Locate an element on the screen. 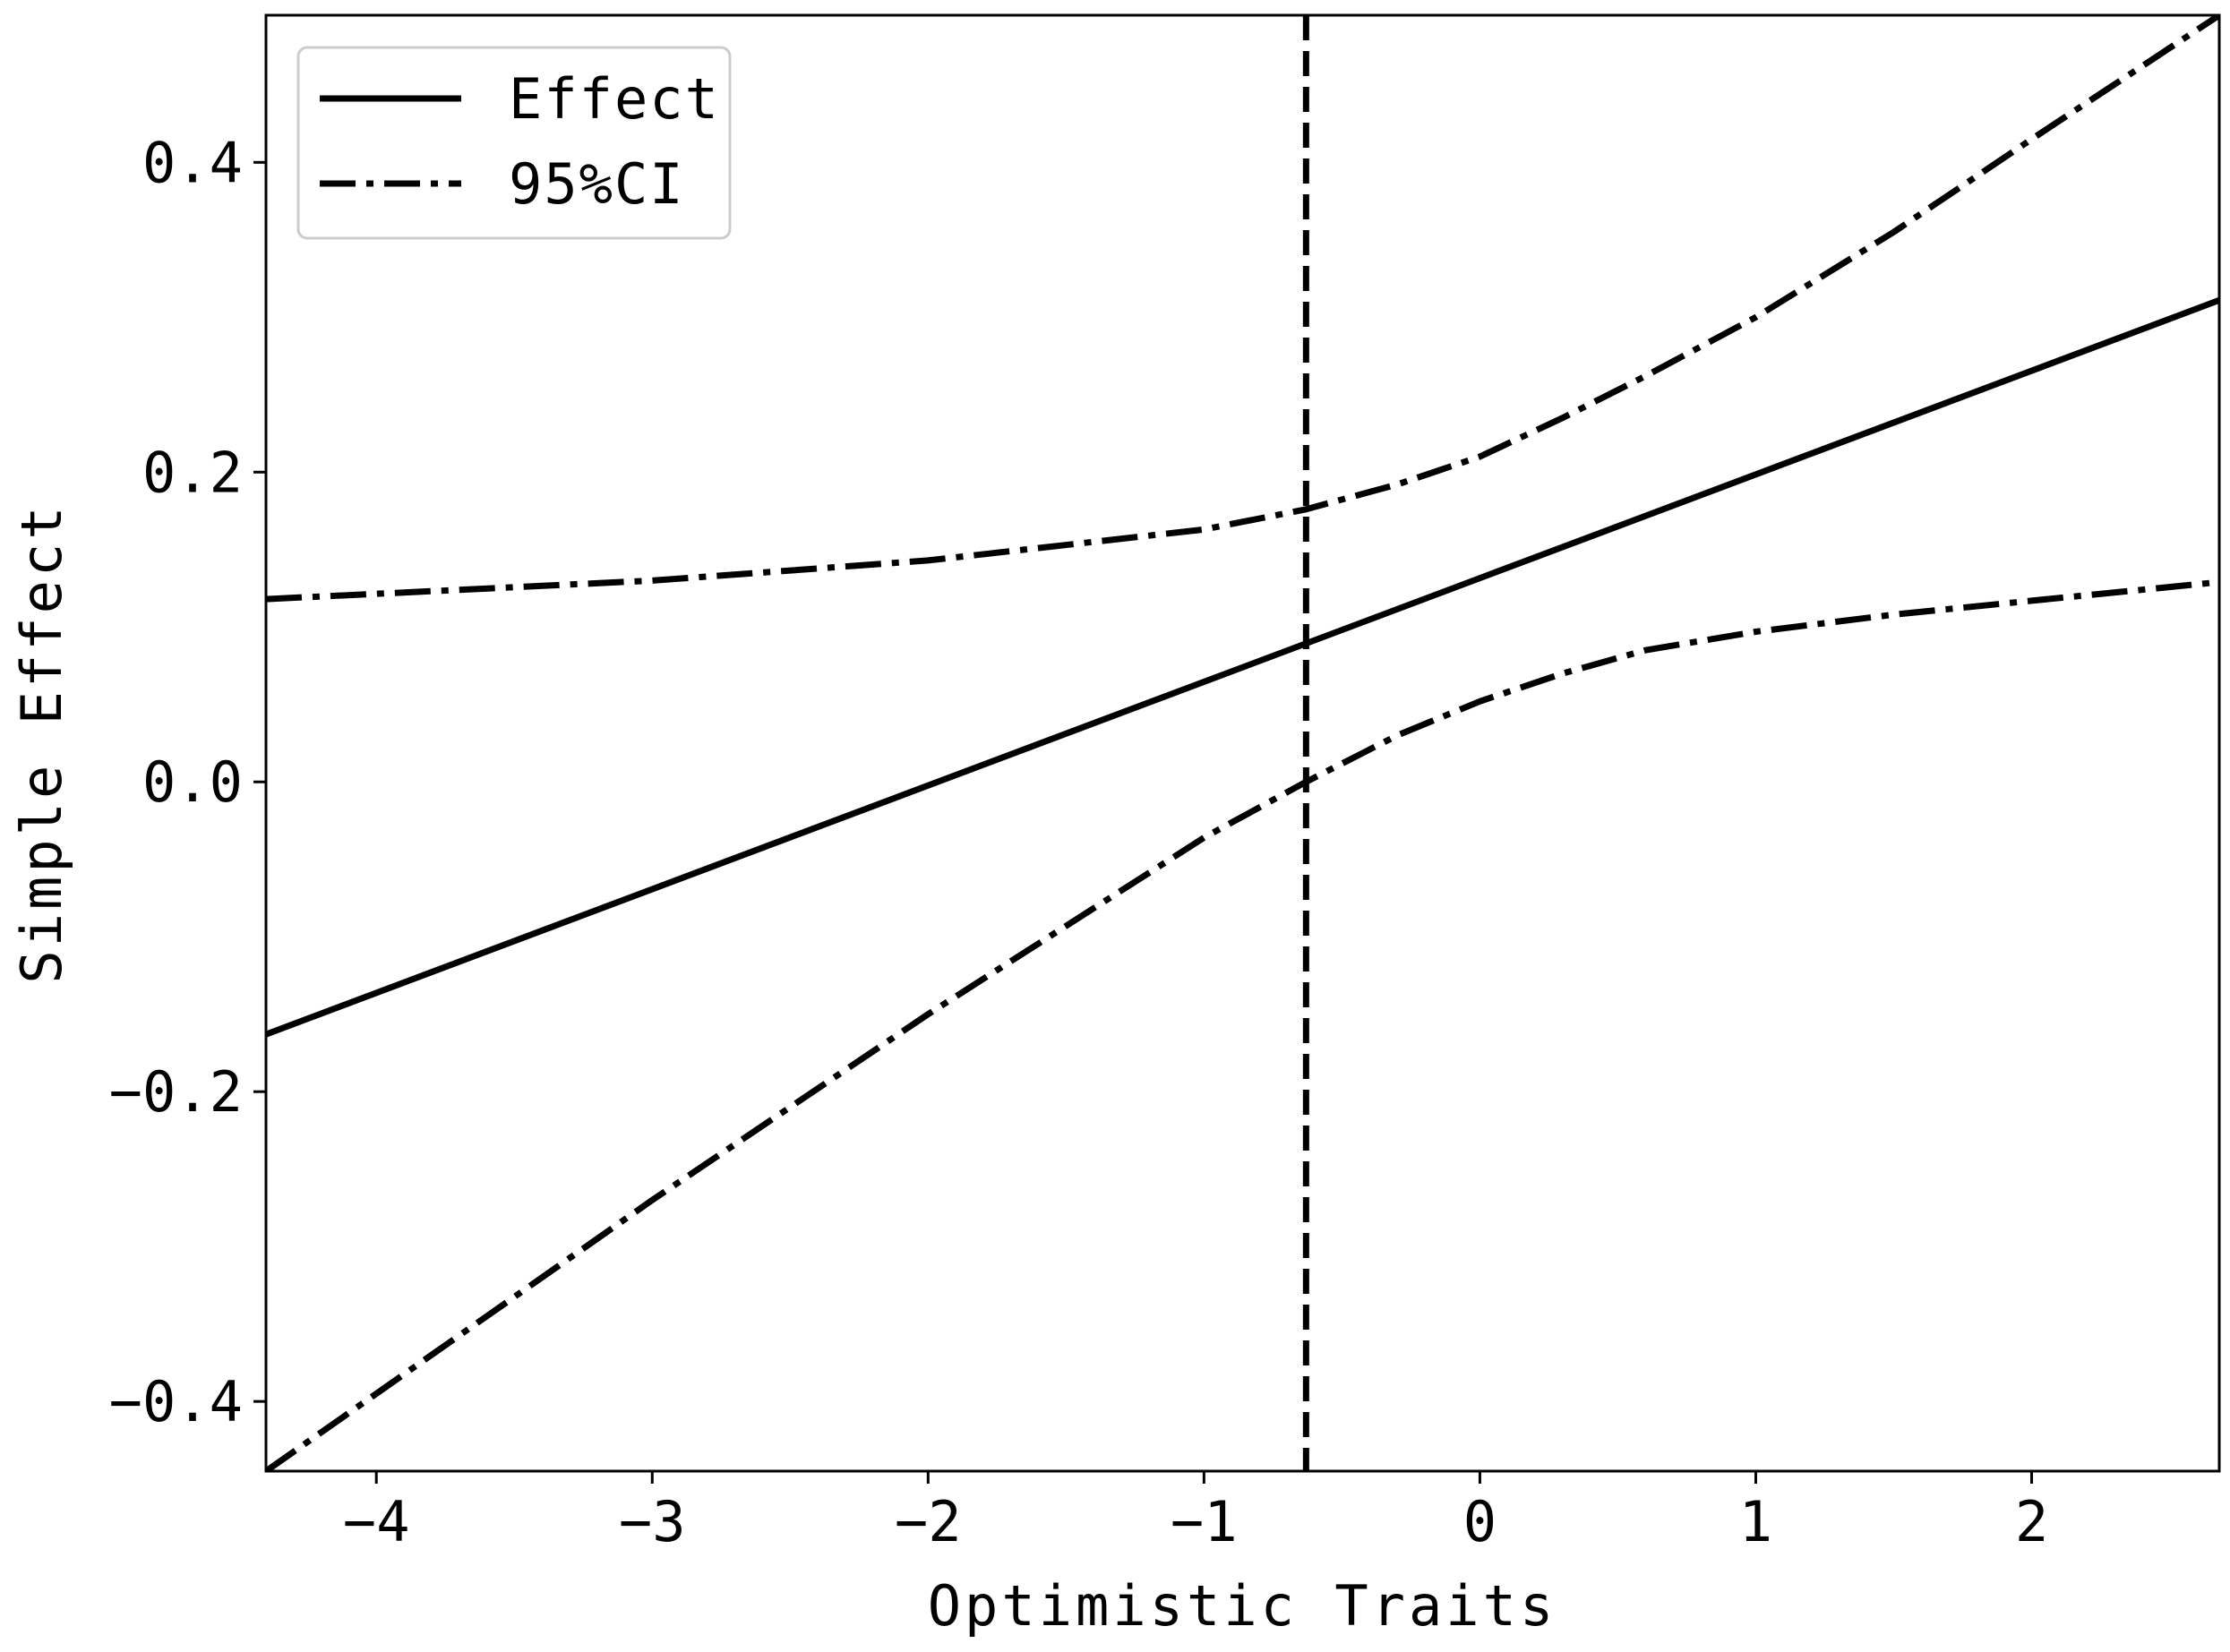  y-axis-ticks: −0.4 −0.2 0.0 0.2 0.4 is located at coordinates (187, 782).